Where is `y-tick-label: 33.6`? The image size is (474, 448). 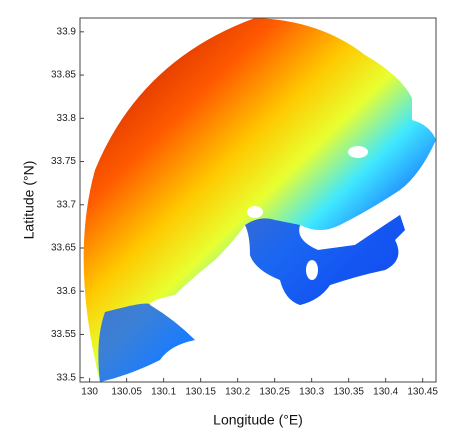
y-tick-label: 33.6 is located at coordinates (67, 291).